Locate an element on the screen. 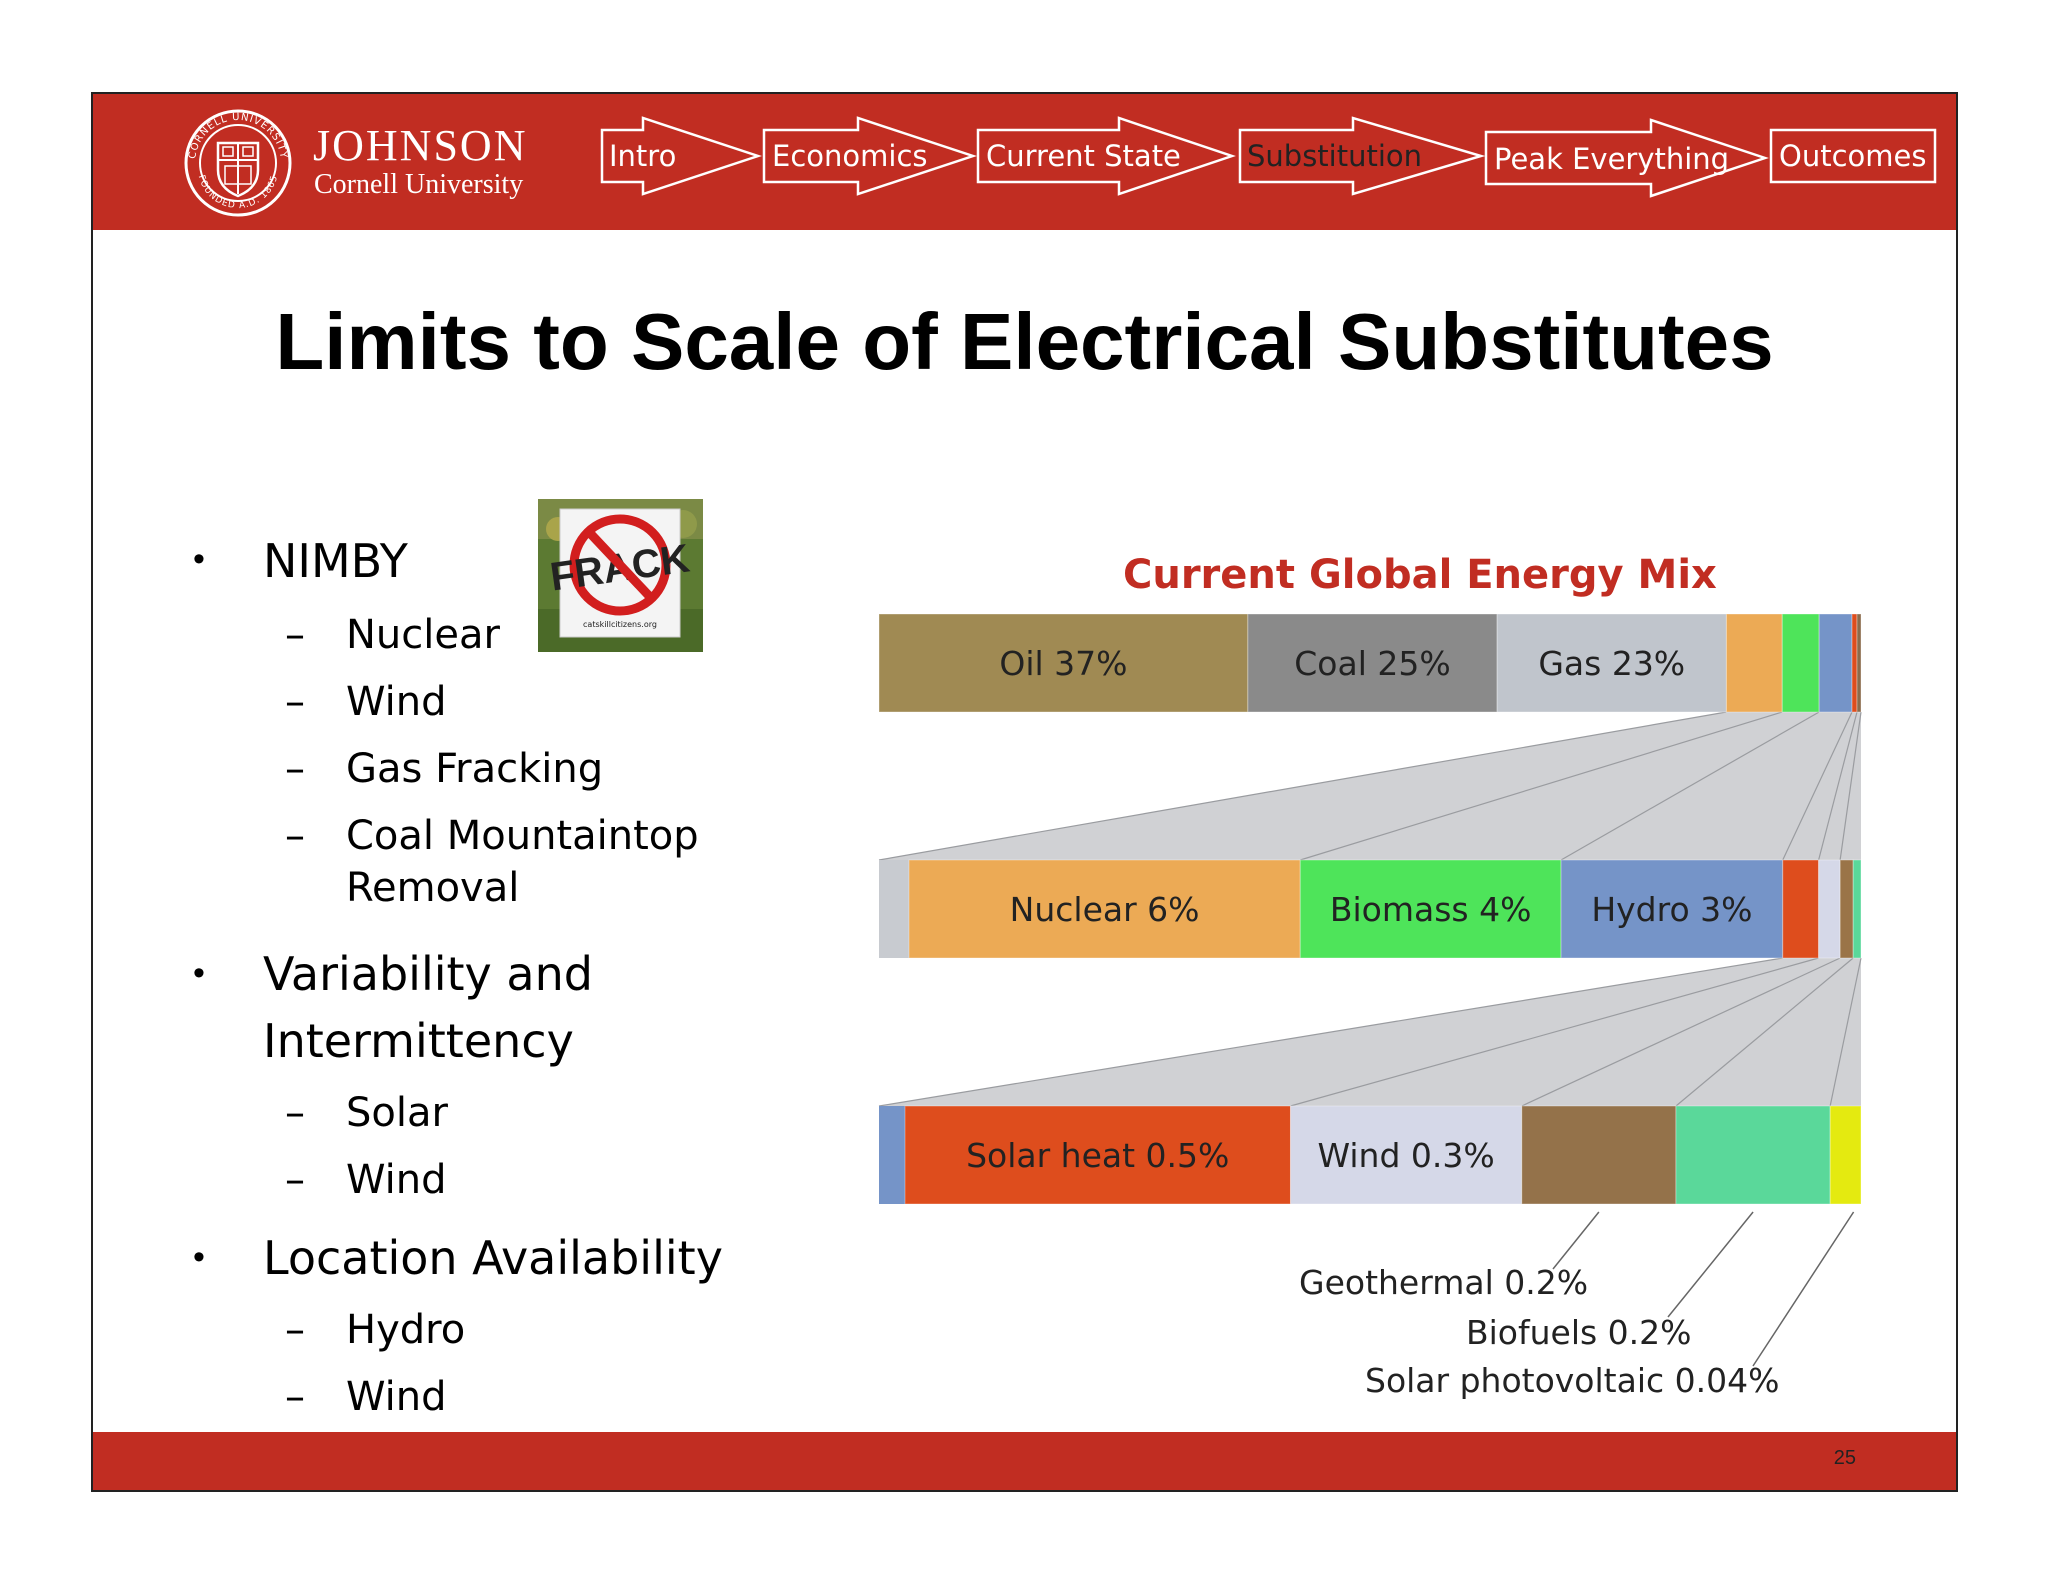  nav-outcomes: Outcomes is located at coordinates (1853, 156).